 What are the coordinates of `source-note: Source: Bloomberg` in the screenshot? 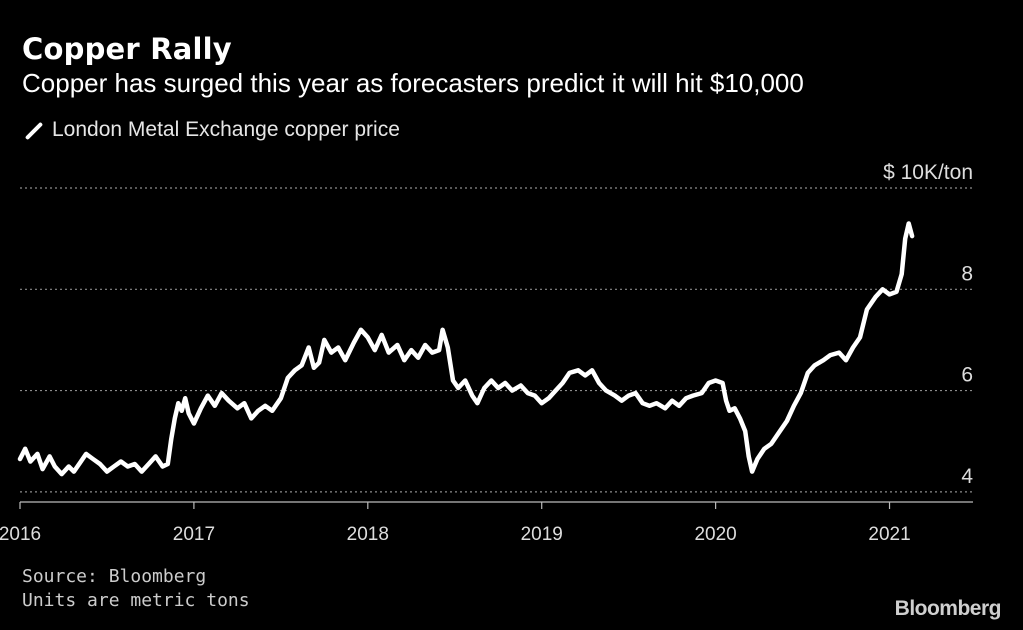 It's located at (114, 576).